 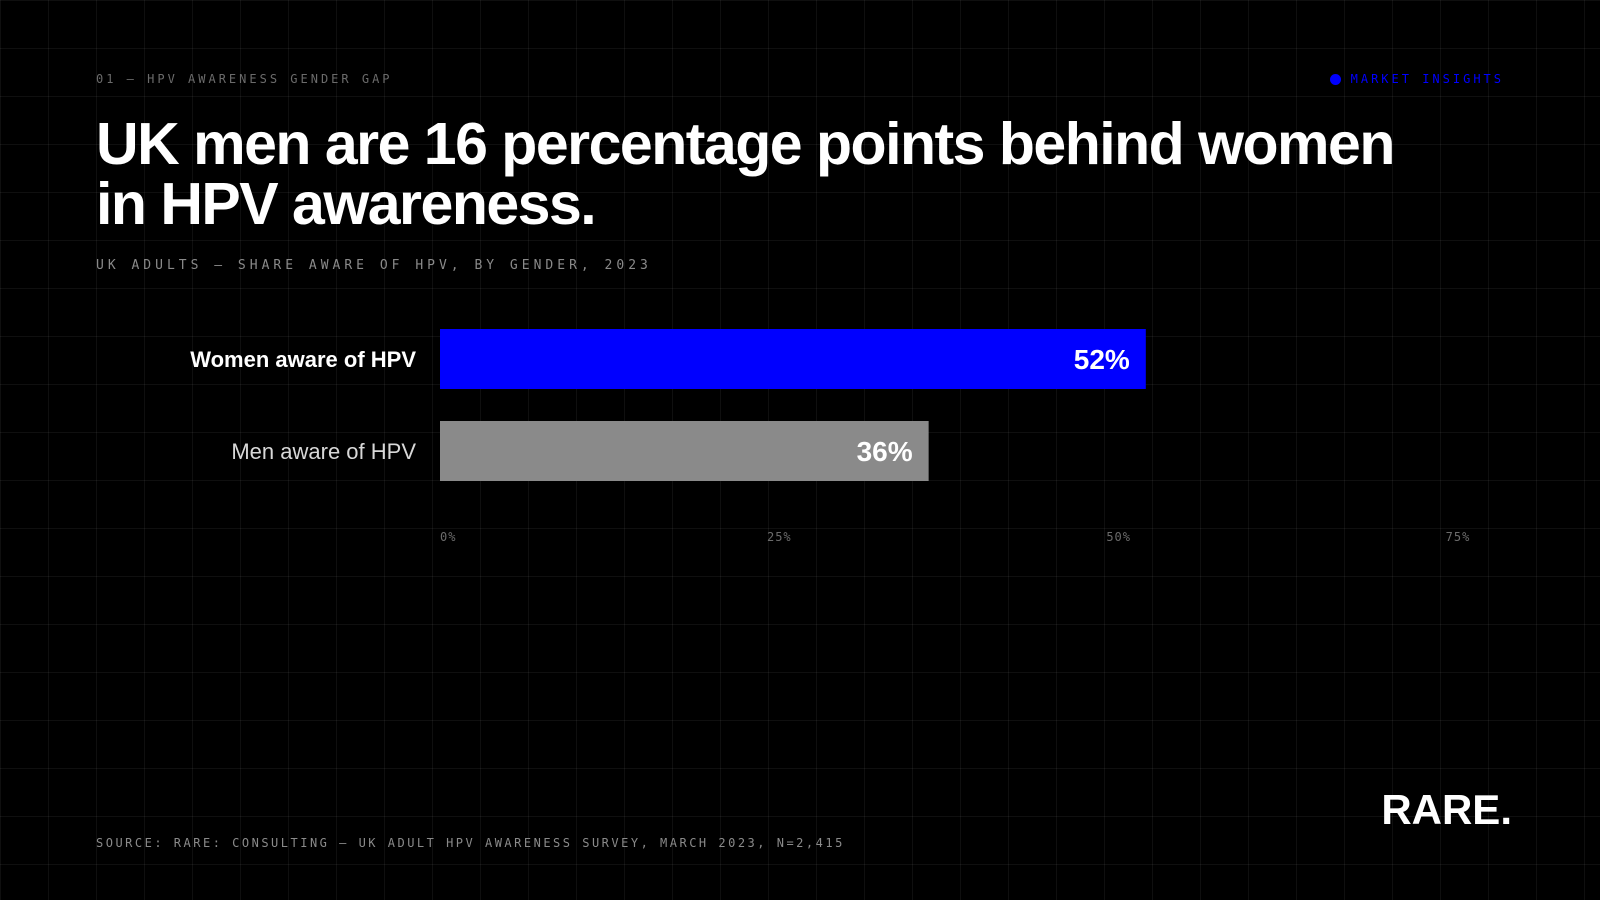 What do you see at coordinates (303, 359) in the screenshot?
I see `category-label: Women aware of HPV` at bounding box center [303, 359].